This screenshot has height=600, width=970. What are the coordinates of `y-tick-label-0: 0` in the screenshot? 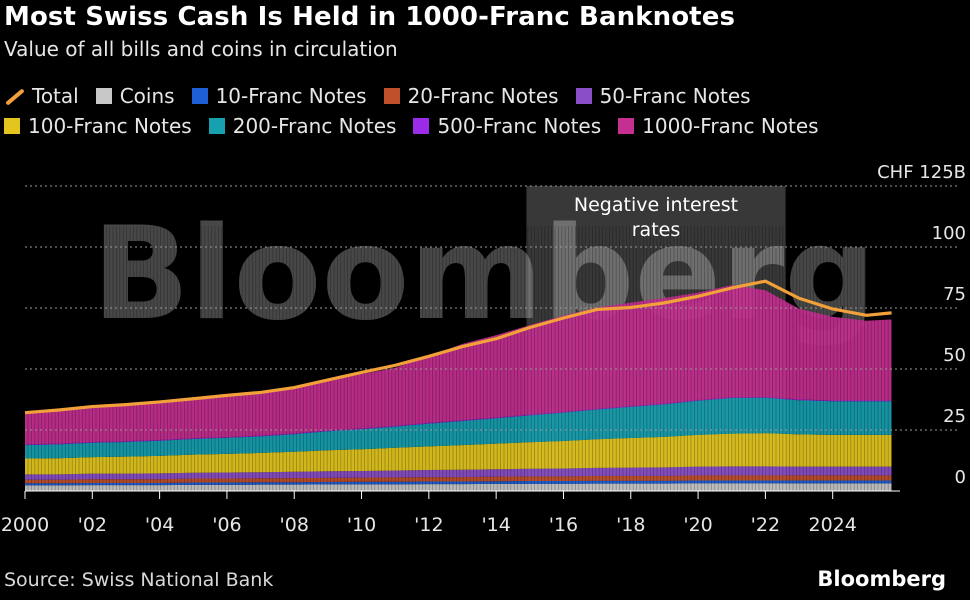 It's located at (960, 477).